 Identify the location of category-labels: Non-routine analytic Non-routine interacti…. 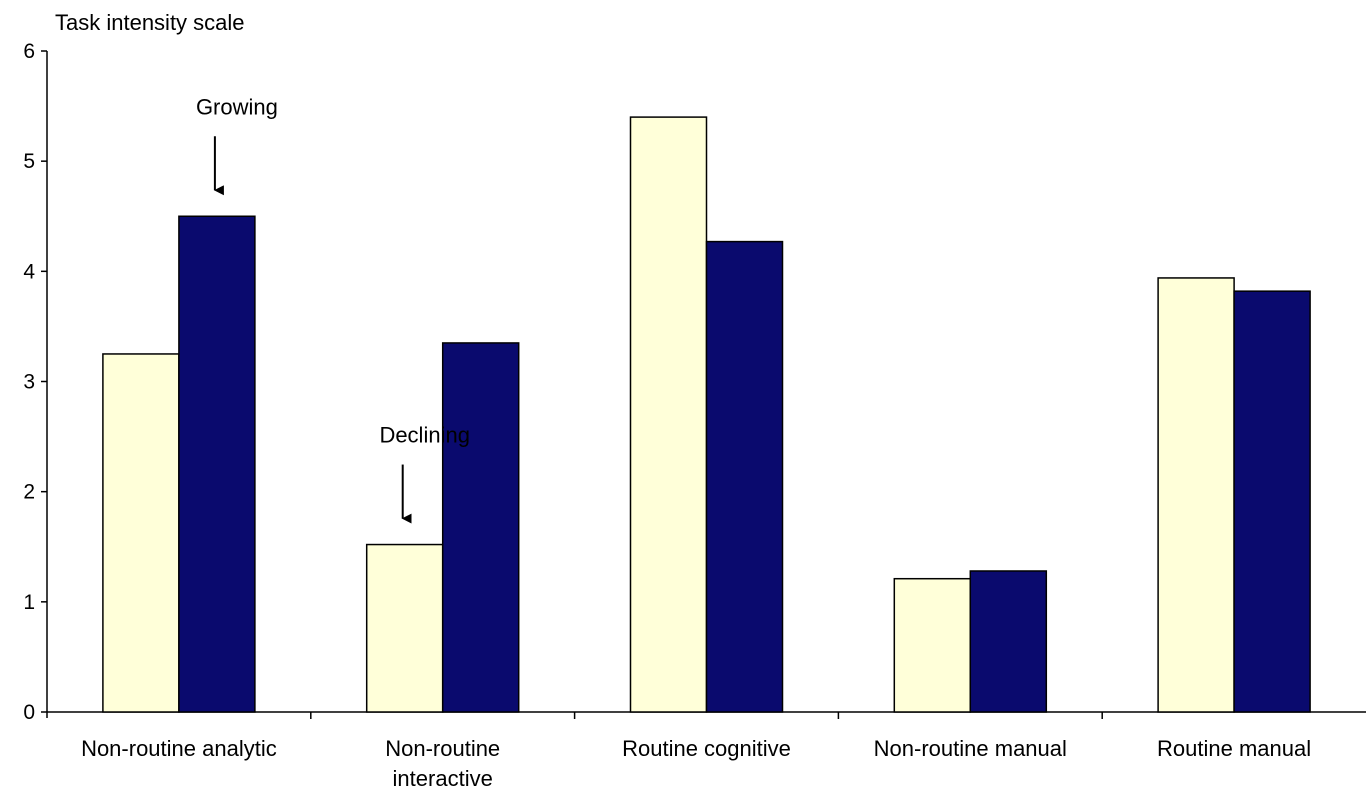
(696, 763).